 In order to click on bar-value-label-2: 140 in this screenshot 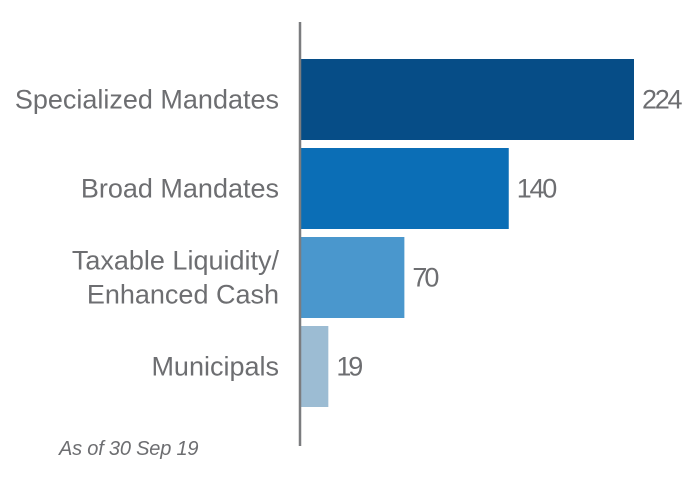, I will do `click(537, 189)`.